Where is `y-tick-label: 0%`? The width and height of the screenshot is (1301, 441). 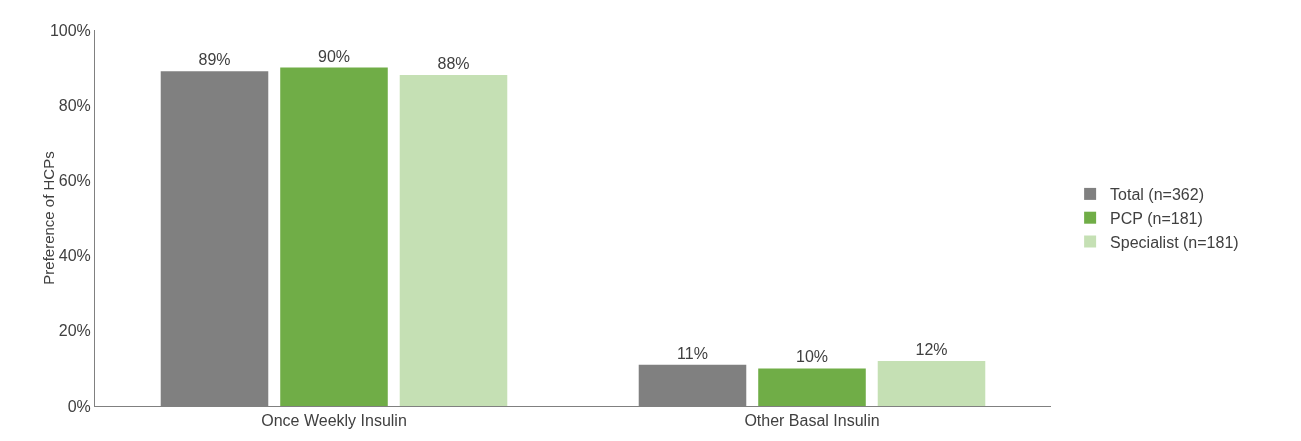
y-tick-label: 0% is located at coordinates (79, 406).